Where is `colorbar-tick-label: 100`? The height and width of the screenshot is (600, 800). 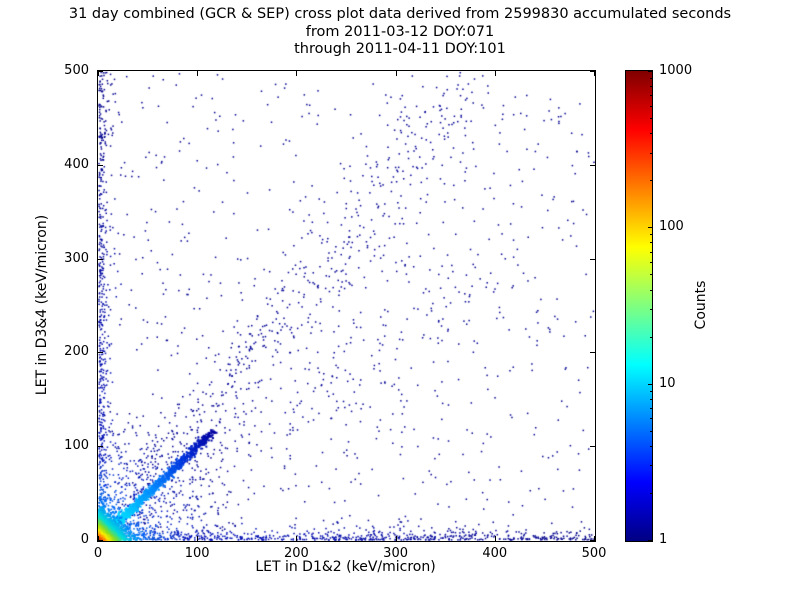
colorbar-tick-label: 100 is located at coordinates (671, 227).